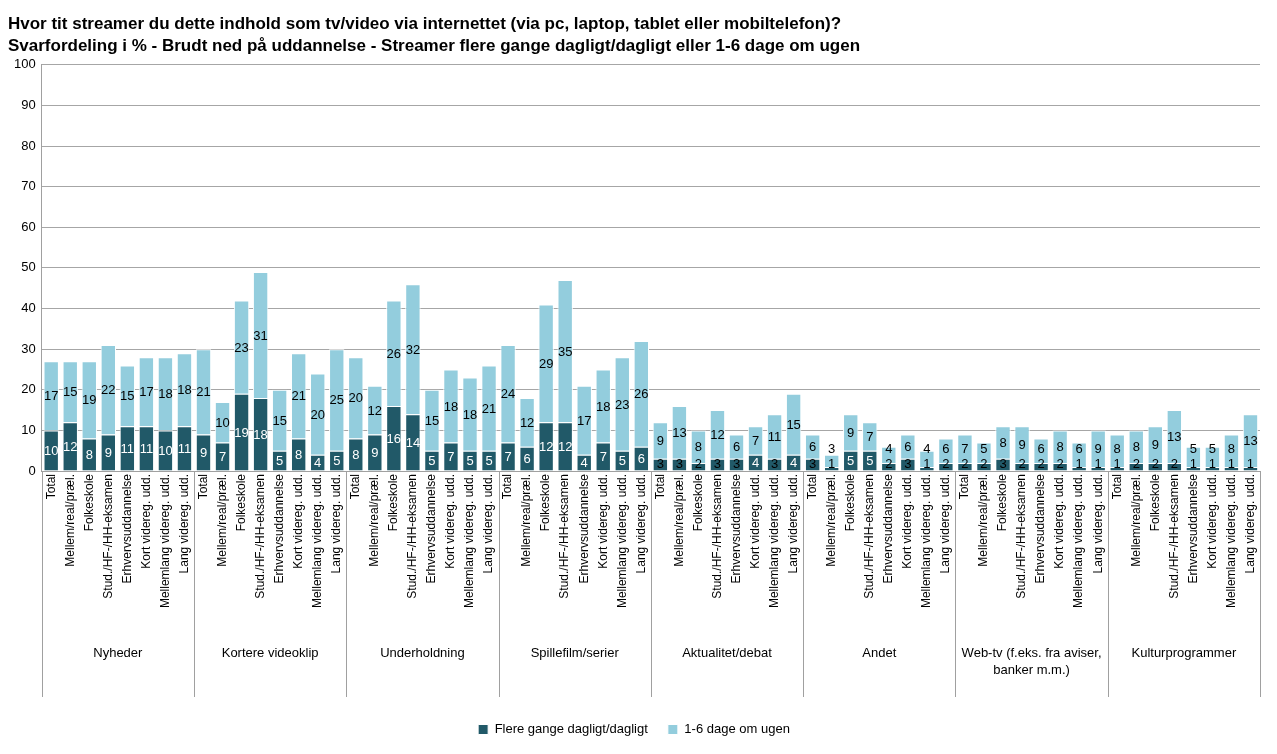  What do you see at coordinates (203, 392) in the screenshot?
I see `data-label: 21` at bounding box center [203, 392].